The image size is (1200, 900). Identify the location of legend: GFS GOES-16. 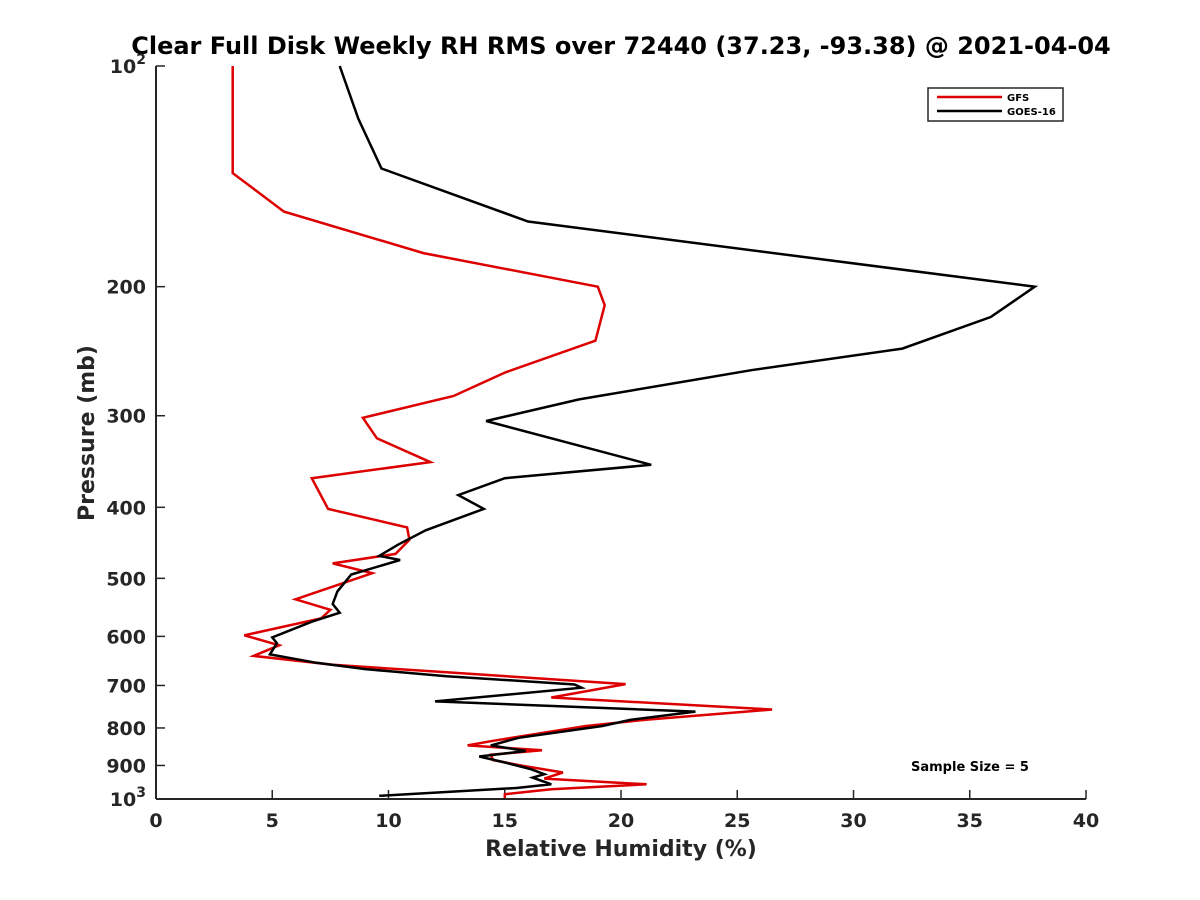
(995, 104).